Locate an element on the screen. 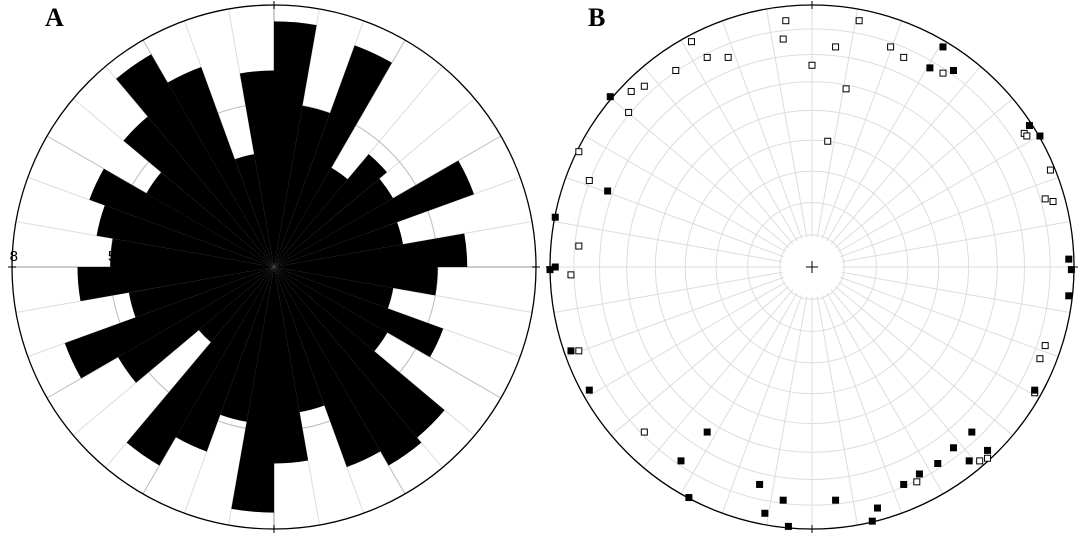  panel-label: A is located at coordinates (54, 17).